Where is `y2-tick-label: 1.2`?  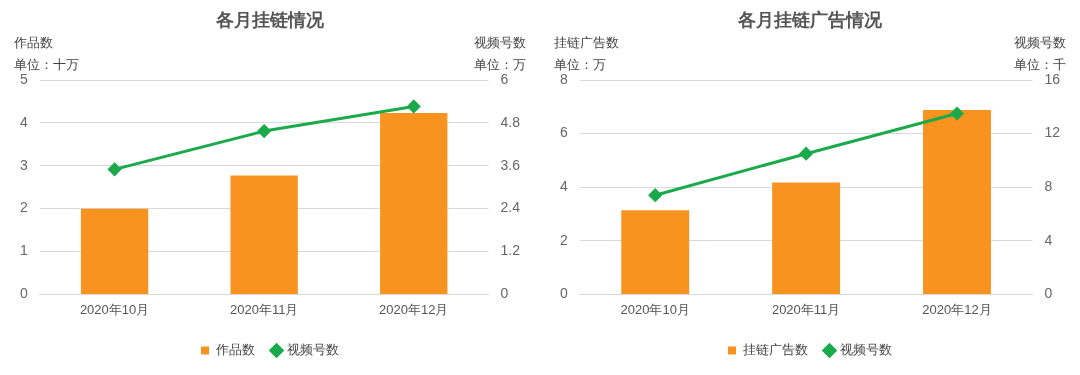
y2-tick-label: 1.2 is located at coordinates (510, 250).